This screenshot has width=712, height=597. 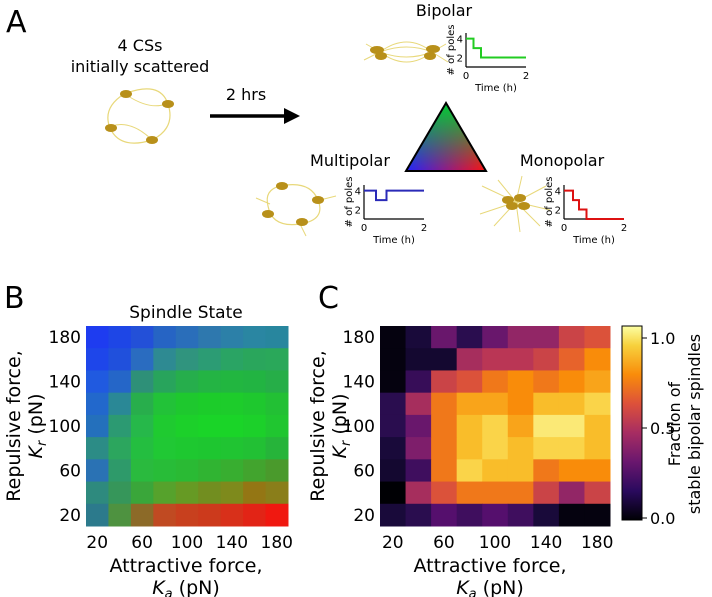 What do you see at coordinates (359, 427) in the screenshot?
I see `y-tick-label: 100` at bounding box center [359, 427].